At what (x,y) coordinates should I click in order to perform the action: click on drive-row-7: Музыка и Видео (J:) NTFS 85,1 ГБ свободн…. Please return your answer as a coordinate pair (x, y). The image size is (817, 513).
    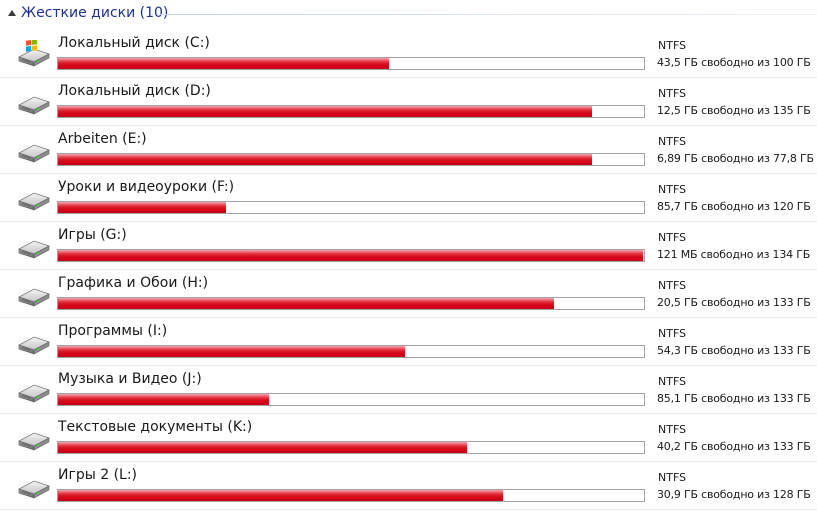
    Looking at the image, I should click on (408, 390).